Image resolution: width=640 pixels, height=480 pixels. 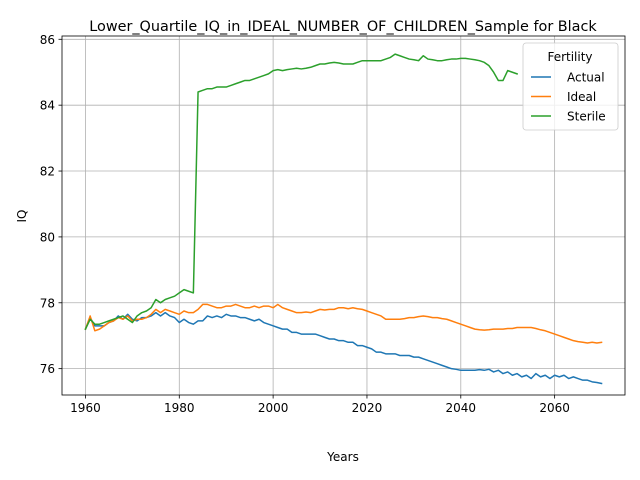 I want to click on y-tick-label: 78, so click(x=47, y=303).